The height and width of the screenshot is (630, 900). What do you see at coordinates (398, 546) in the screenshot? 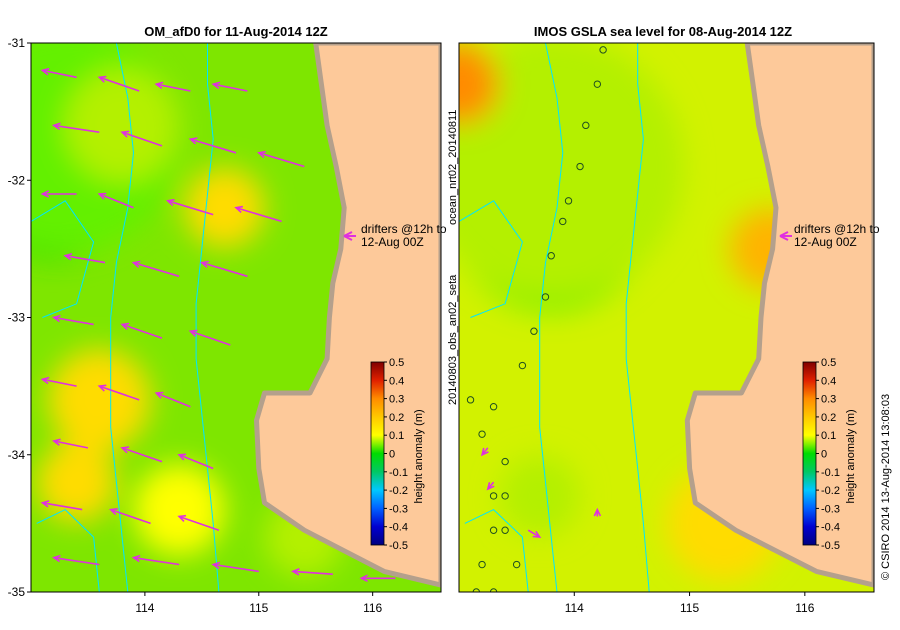
I see `left-colorbar-tick-label: -0.5` at bounding box center [398, 546].